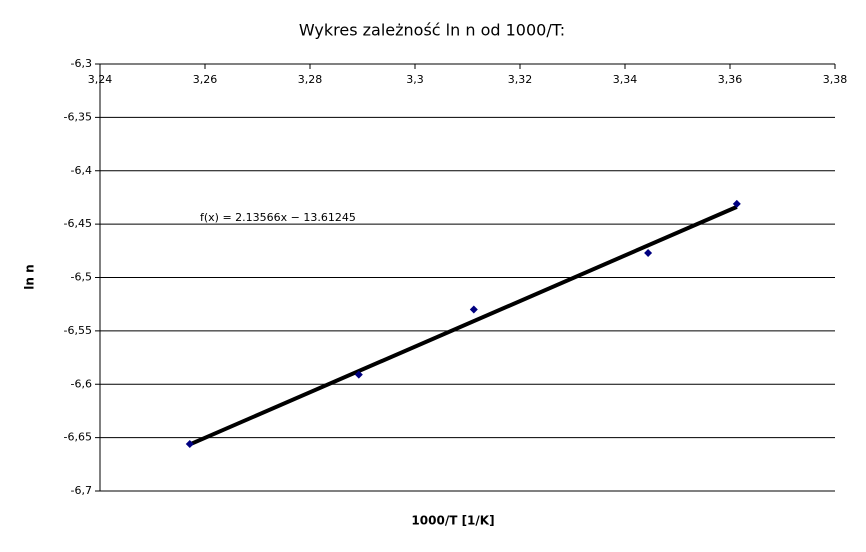 This screenshot has height=552, width=866. What do you see at coordinates (78, 437) in the screenshot?
I see `y-tick-label: -6,65` at bounding box center [78, 437].